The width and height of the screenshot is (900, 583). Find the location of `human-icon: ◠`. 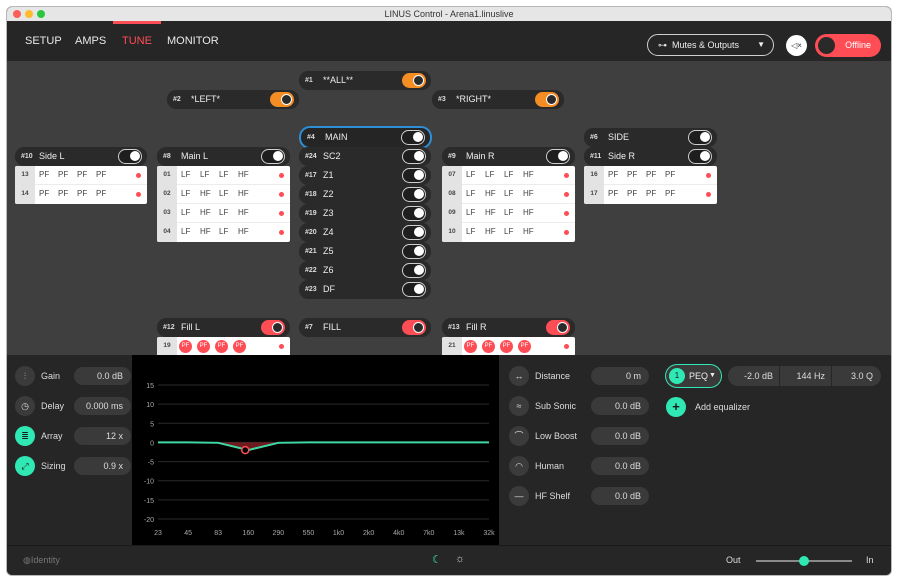

human-icon: ◠ is located at coordinates (519, 466).